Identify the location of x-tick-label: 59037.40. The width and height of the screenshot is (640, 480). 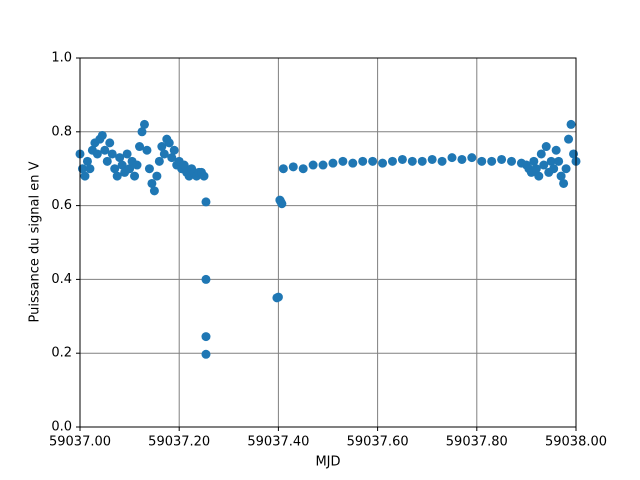
(278, 442).